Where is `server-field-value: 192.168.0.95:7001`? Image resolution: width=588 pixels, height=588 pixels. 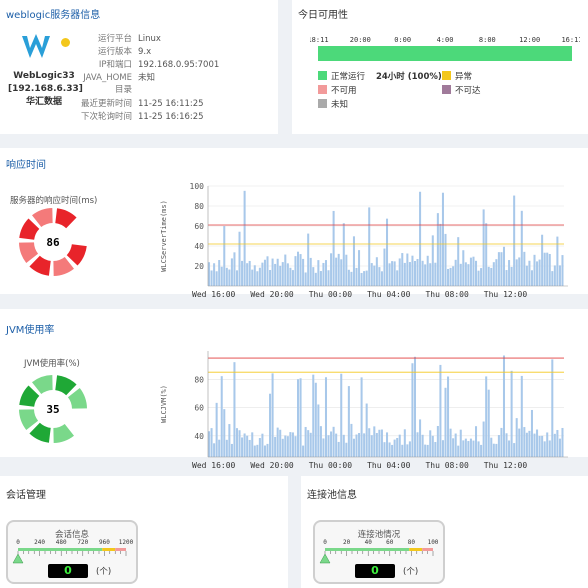
server-field-value: 192.168.0.95:7001 is located at coordinates (179, 65).